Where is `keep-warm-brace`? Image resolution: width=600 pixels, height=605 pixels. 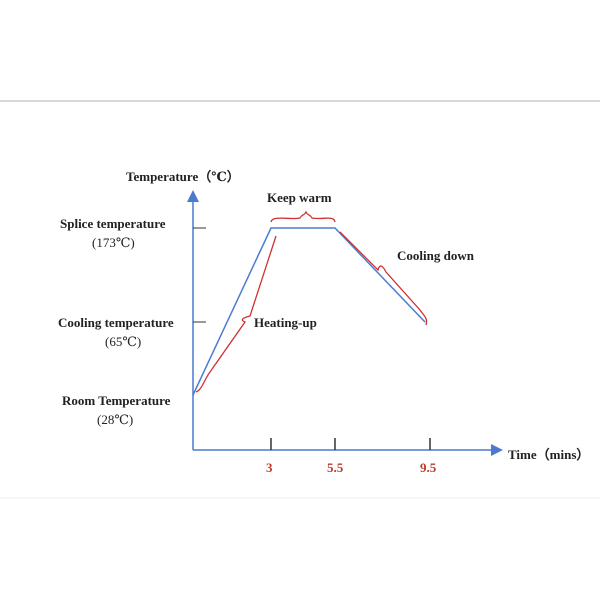
keep-warm-brace is located at coordinates (303, 216).